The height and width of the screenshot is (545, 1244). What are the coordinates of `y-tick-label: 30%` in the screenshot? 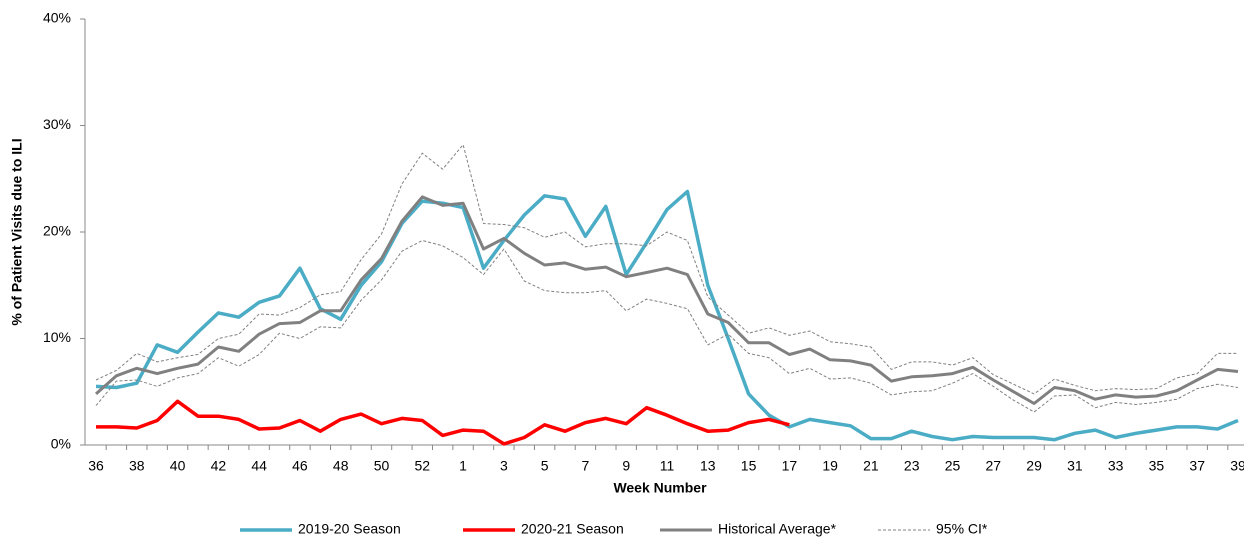 It's located at (57, 124).